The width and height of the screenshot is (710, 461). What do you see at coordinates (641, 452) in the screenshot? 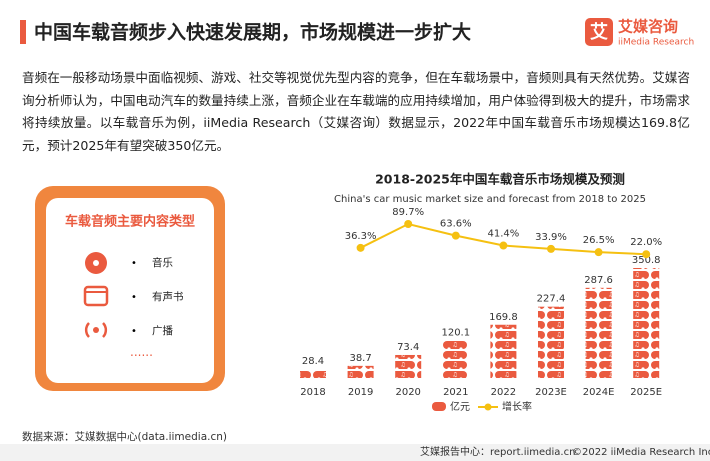
I see `footer-copyright: ©2022 iiMedia Research Inc` at bounding box center [641, 452].